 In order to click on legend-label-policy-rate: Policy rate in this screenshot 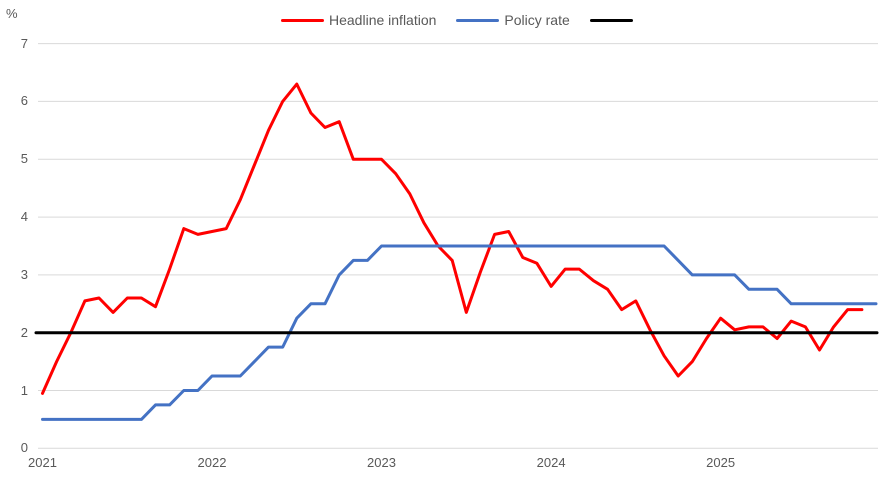, I will do `click(537, 20)`.